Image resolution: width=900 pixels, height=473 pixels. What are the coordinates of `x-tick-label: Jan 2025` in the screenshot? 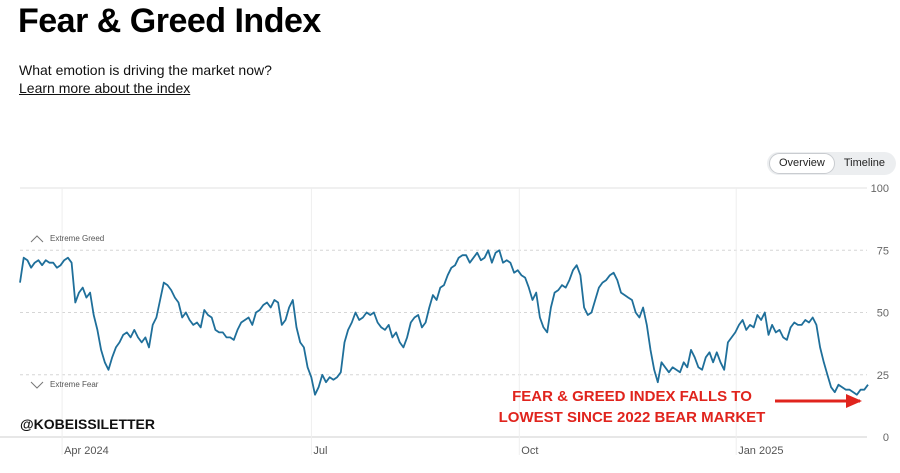 It's located at (760, 451).